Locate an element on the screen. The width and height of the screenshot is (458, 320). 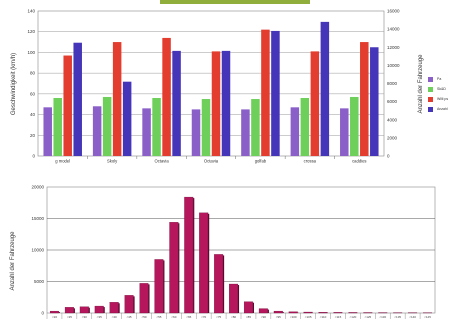
chart2-category-label: <55 is located at coordinates (158, 317).